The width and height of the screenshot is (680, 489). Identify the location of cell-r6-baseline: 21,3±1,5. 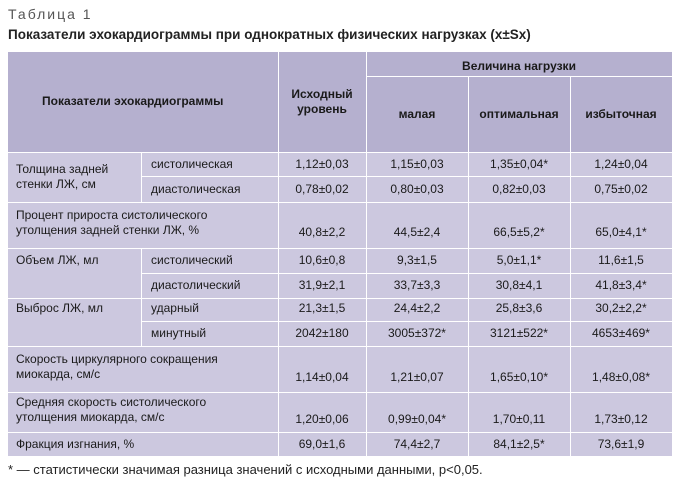
(322, 308).